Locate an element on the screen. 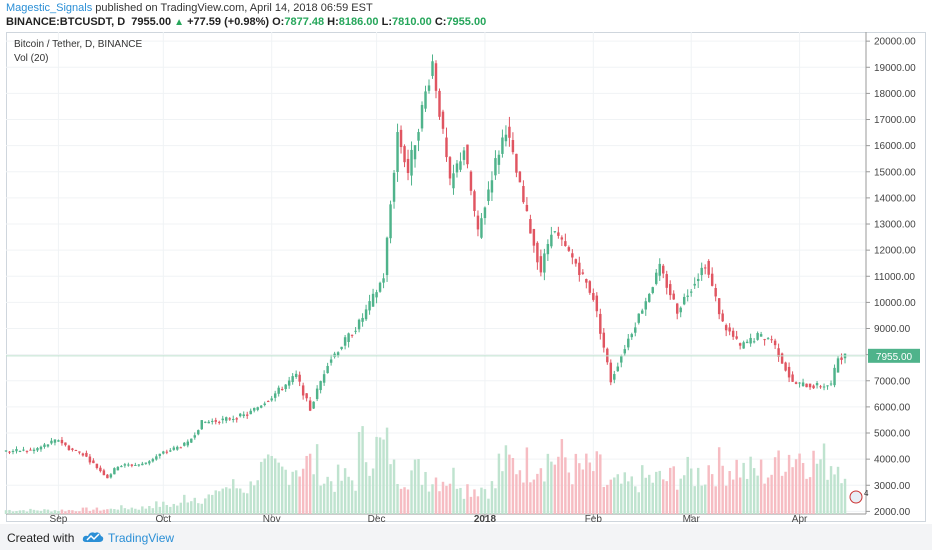 This screenshot has height=550, width=932. y-tick-label: 19000.00 is located at coordinates (895, 68).